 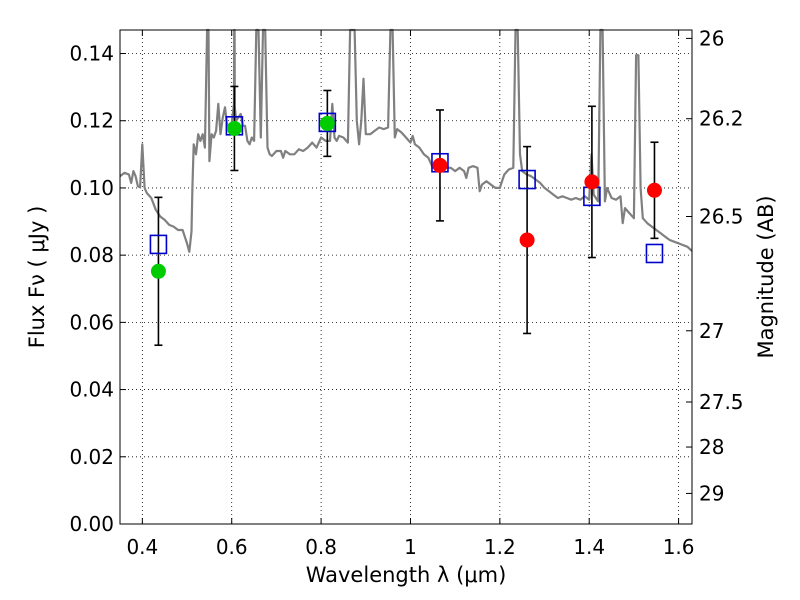 I want to click on x-tick-label: 1.4, so click(x=589, y=547).